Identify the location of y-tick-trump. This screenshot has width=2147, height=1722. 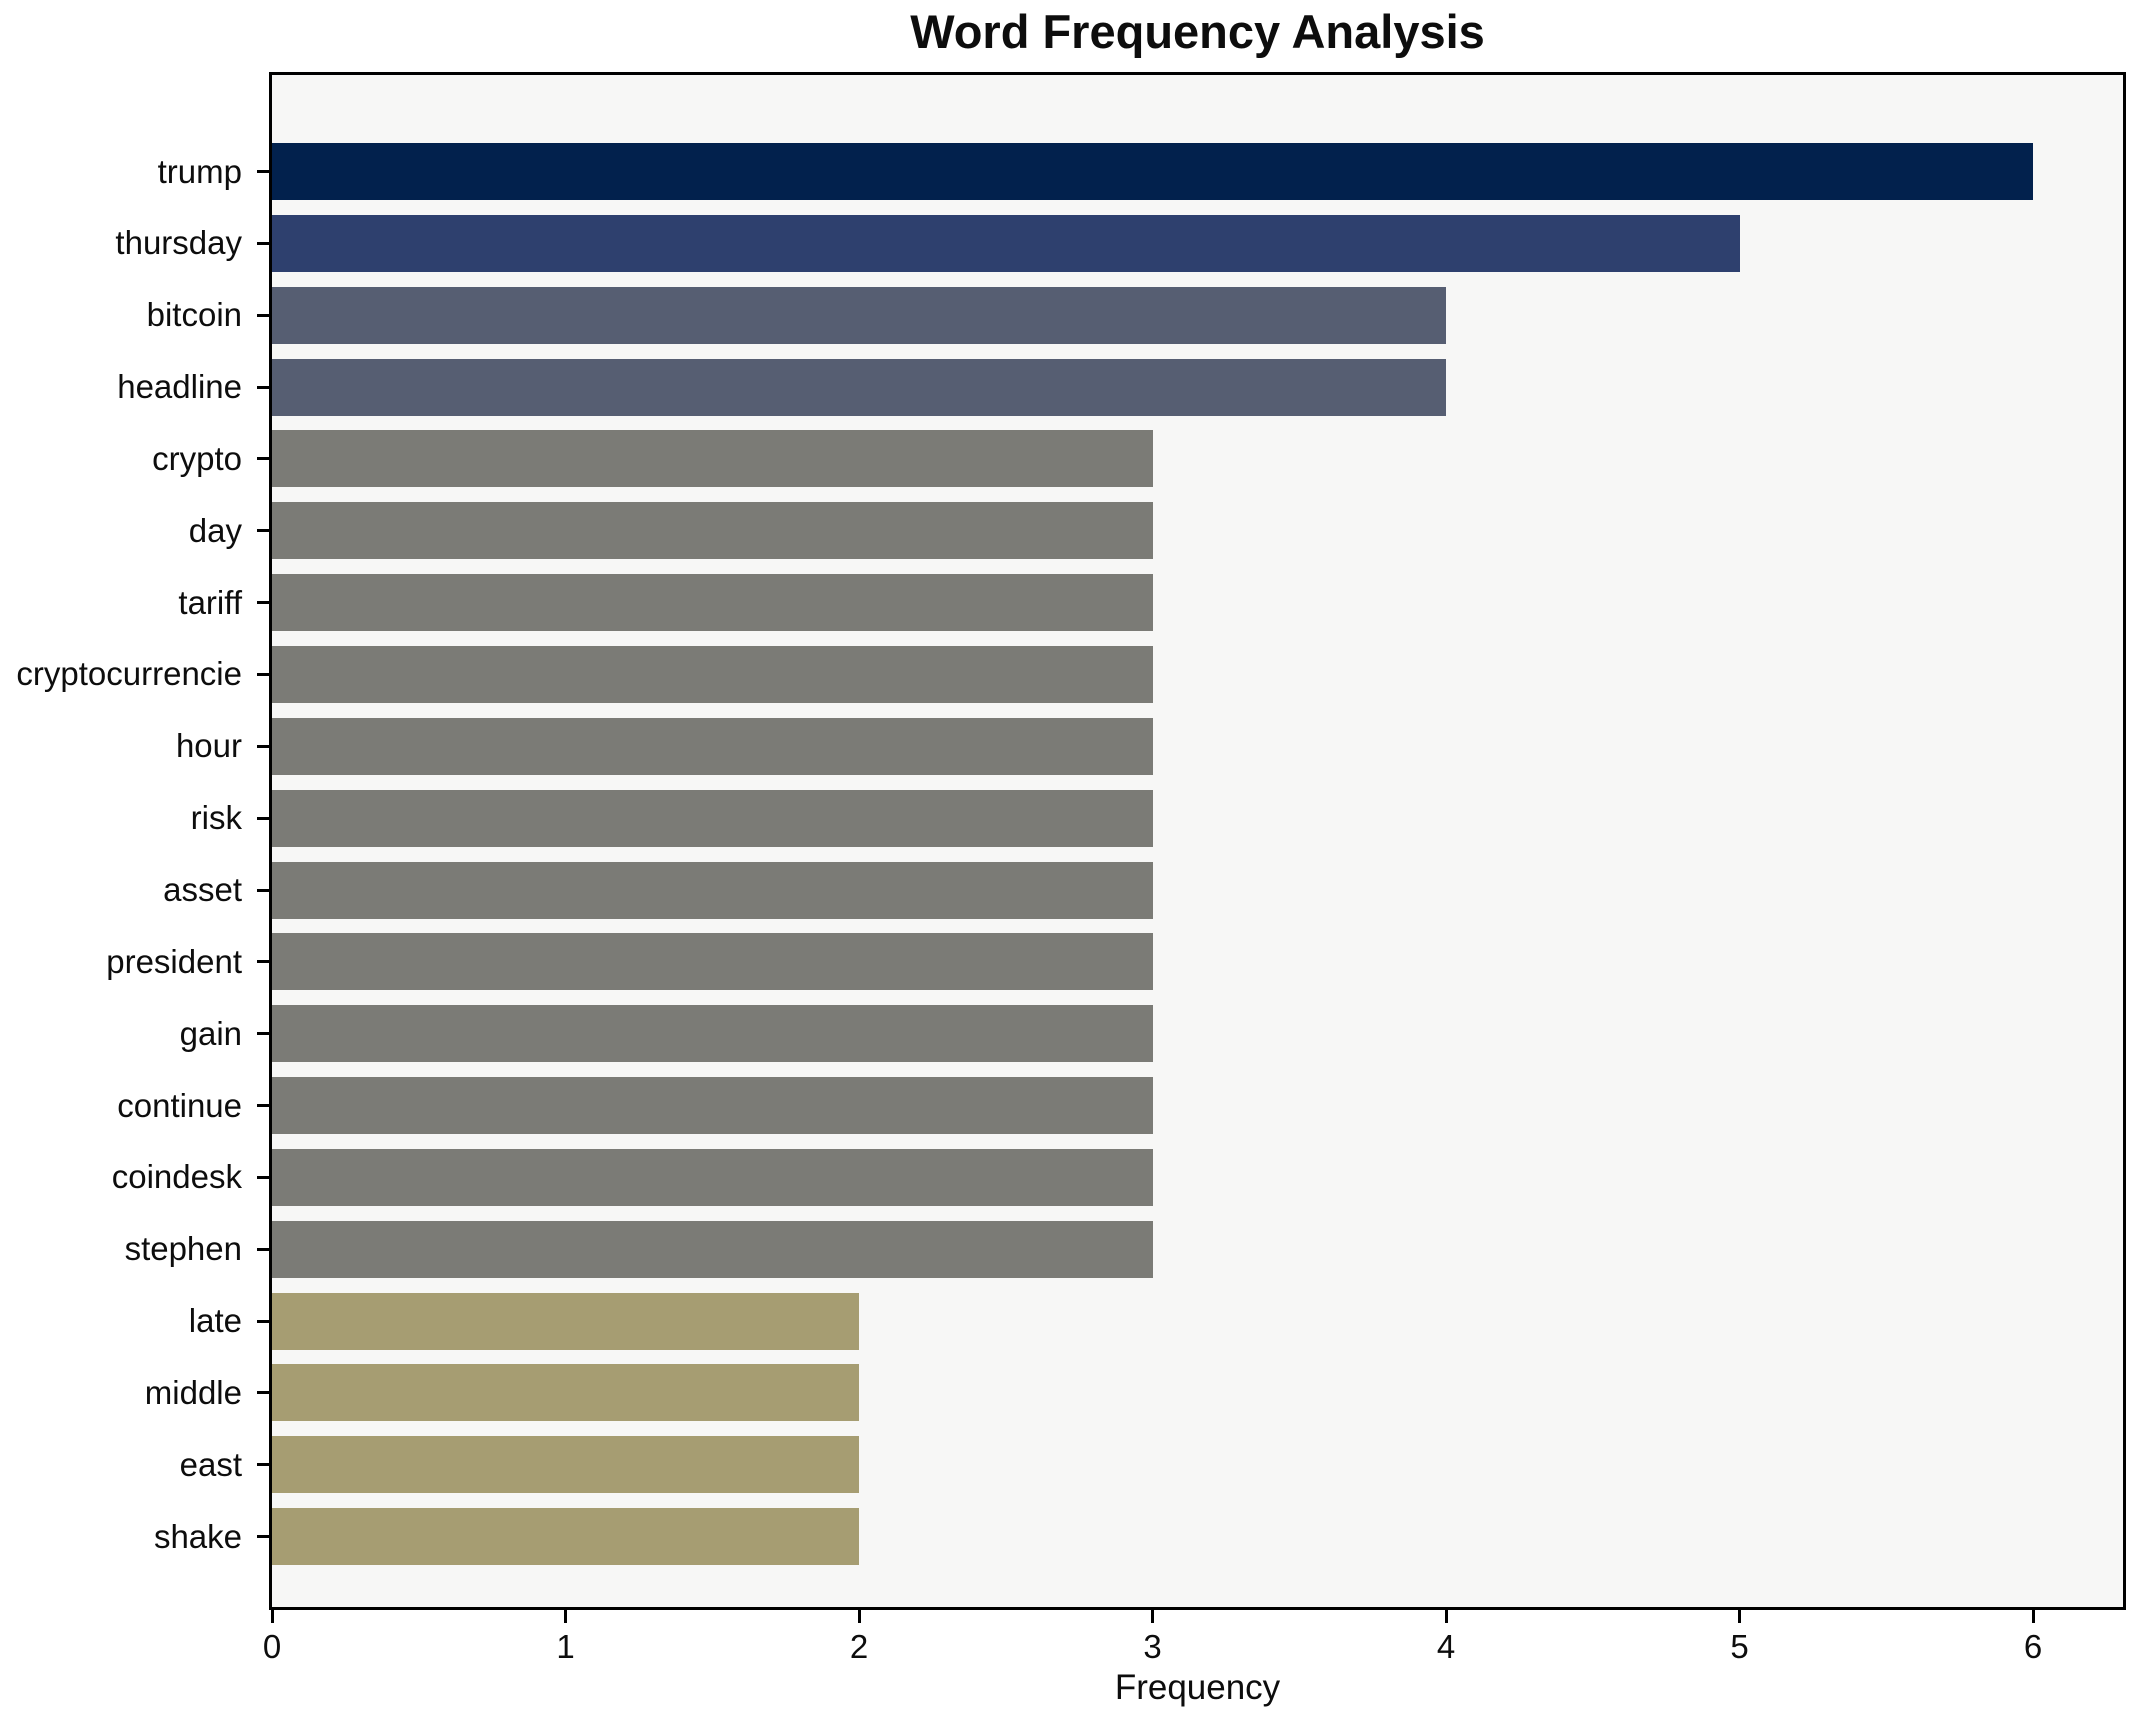
(263, 171).